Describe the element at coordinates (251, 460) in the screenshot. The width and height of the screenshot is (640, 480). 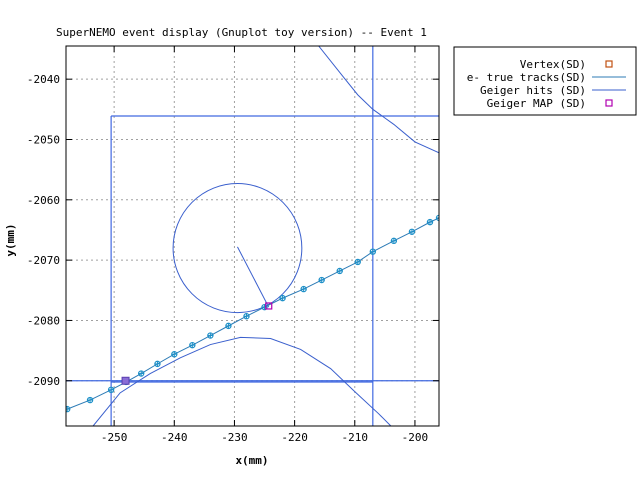
I see `x-axis-label: x(mm)` at that location.